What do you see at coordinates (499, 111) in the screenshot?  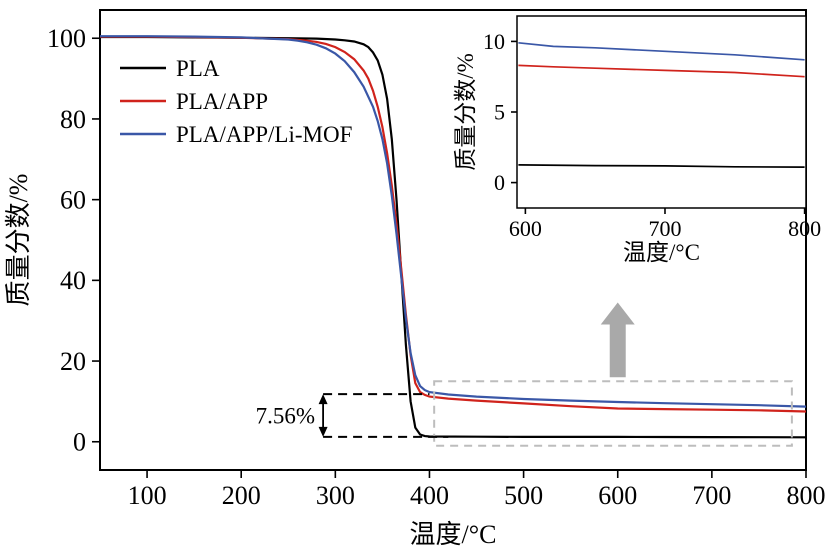 I see `y-tick-label: 5` at bounding box center [499, 111].